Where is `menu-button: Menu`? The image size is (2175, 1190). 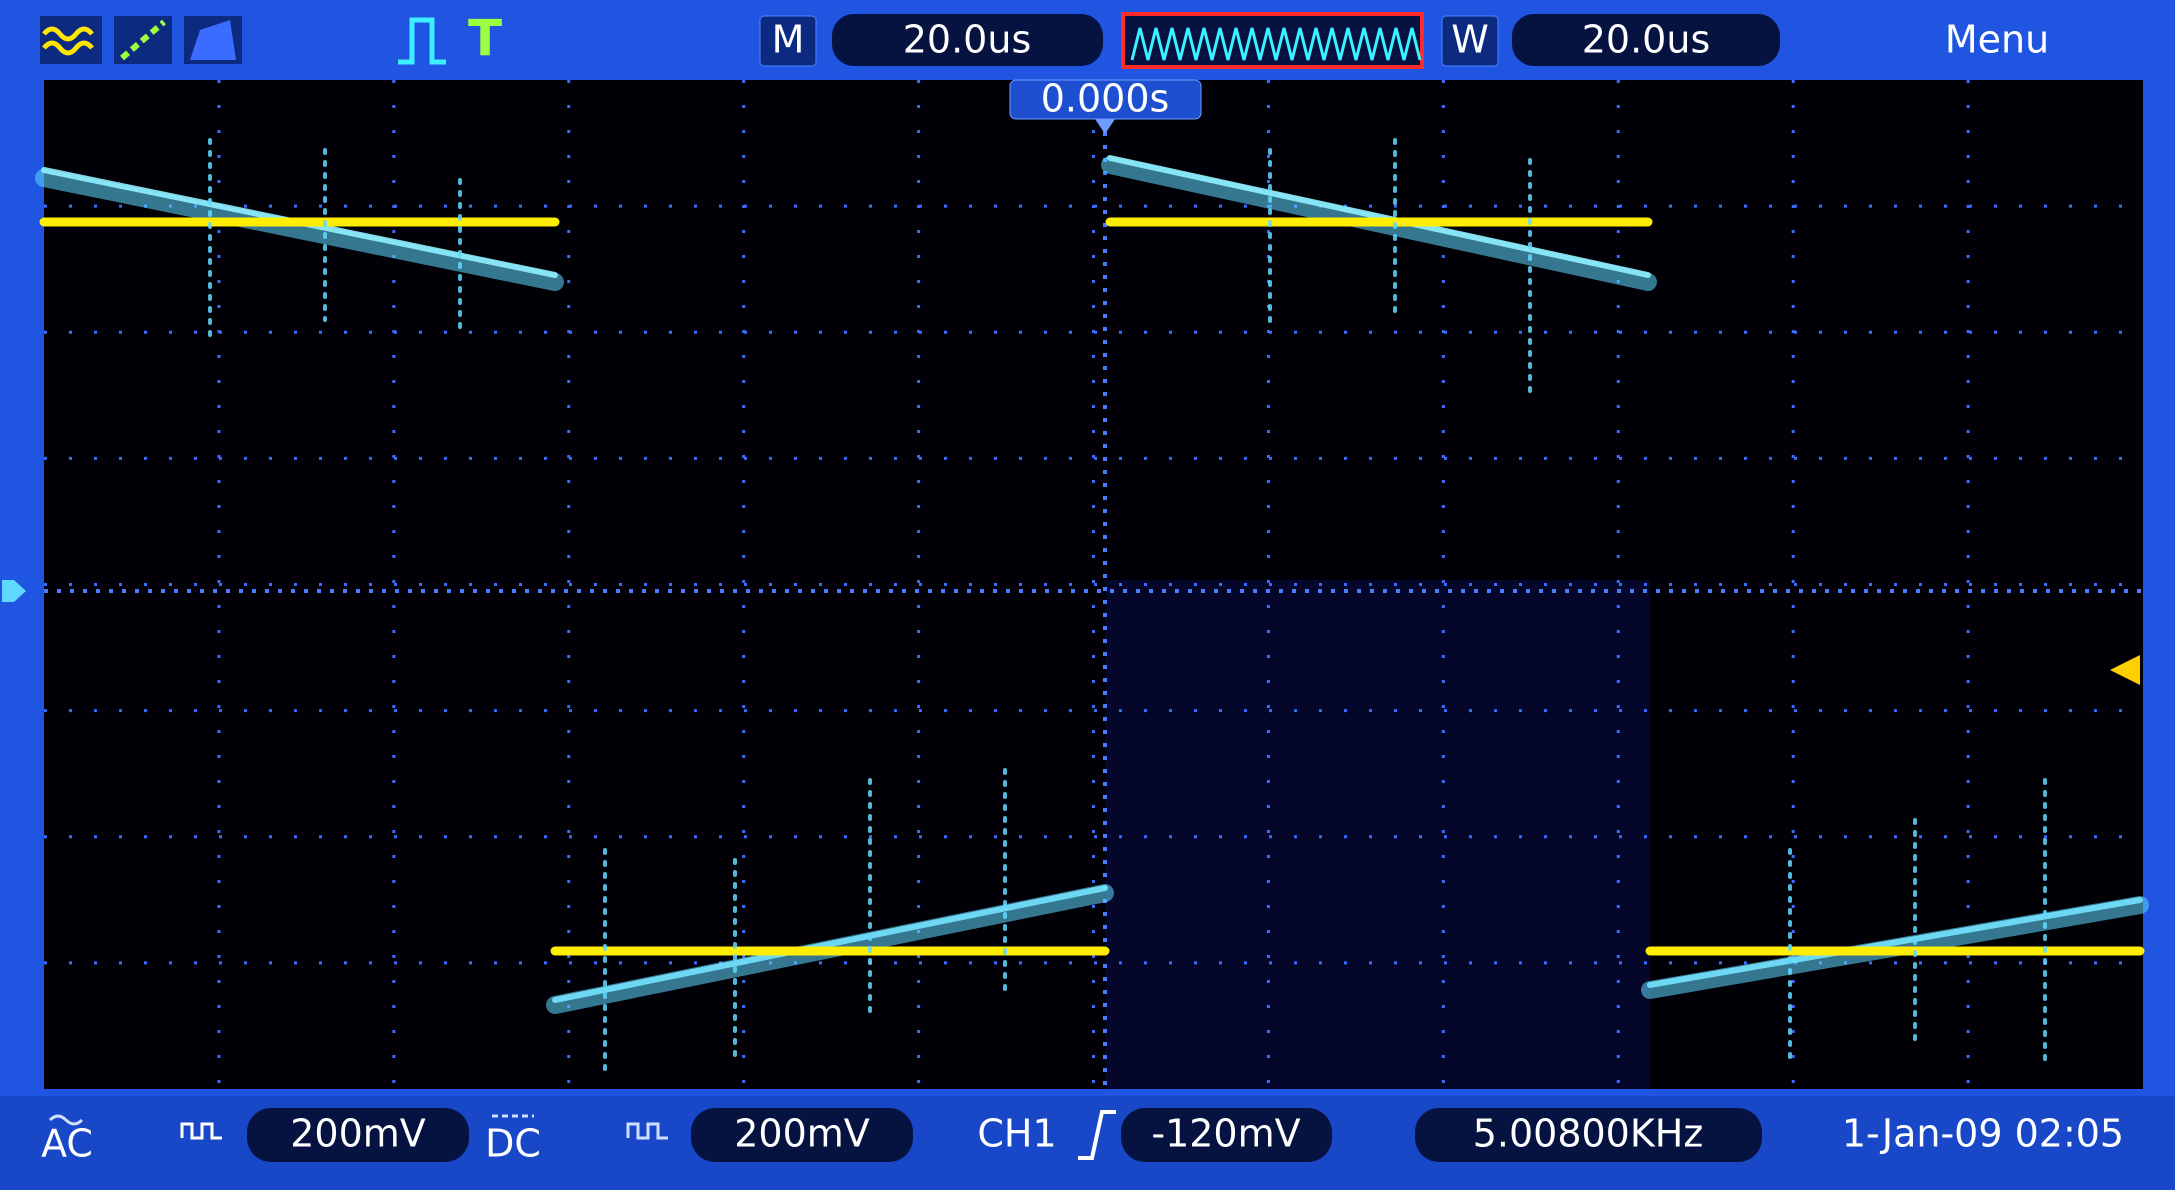
menu-button: Menu is located at coordinates (1997, 40).